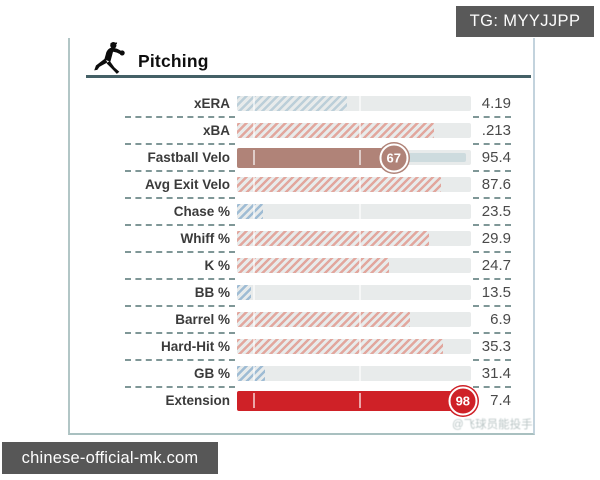 The width and height of the screenshot is (600, 480). Describe the element at coordinates (496, 238) in the screenshot. I see `stat-value: 29.9` at that location.